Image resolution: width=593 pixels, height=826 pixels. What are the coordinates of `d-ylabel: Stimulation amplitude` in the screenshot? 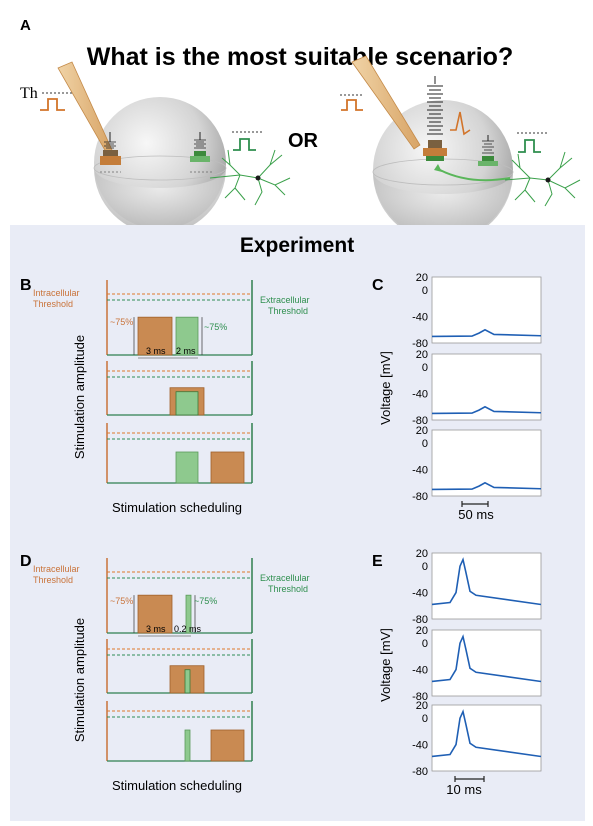 It's located at (79, 680).